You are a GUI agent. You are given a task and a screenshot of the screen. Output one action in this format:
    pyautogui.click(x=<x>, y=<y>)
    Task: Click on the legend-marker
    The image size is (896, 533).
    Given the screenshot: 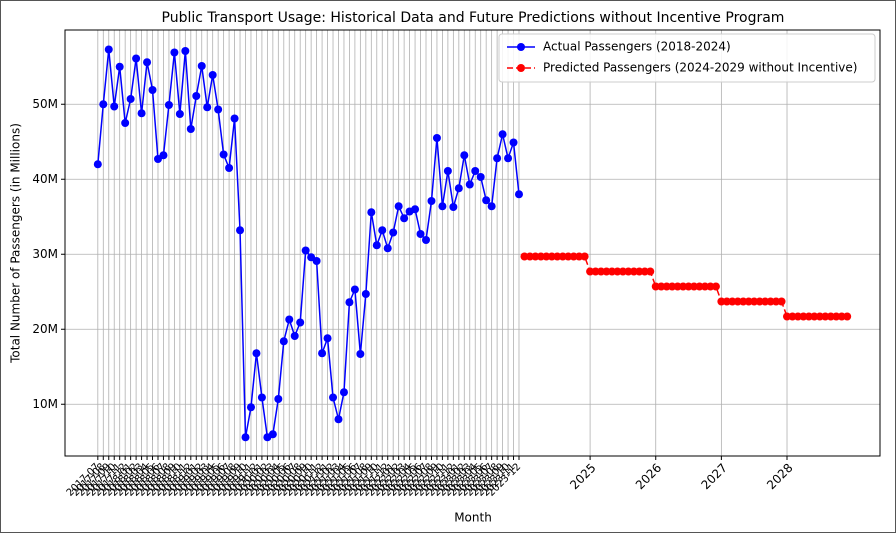 What is the action you would take?
    pyautogui.click(x=521, y=68)
    